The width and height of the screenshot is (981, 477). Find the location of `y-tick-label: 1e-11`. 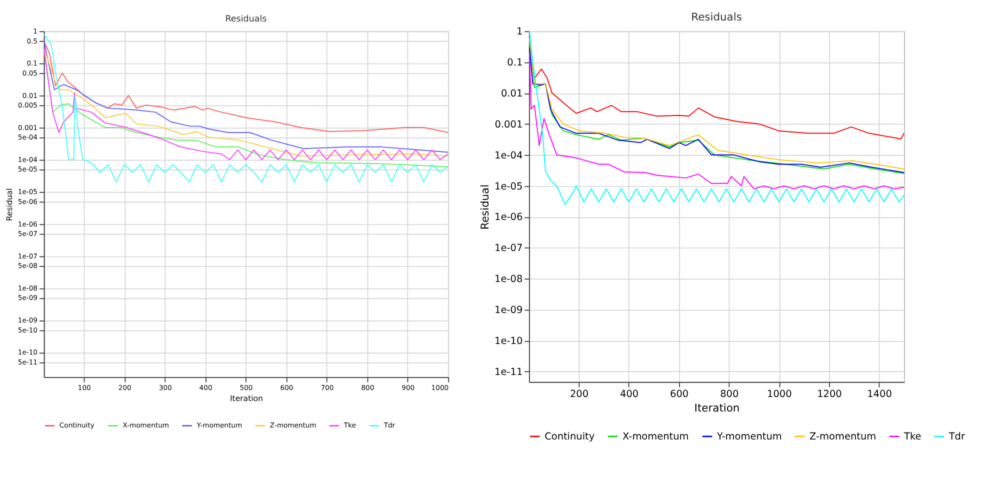

y-tick-label: 1e-11 is located at coordinates (508, 372).